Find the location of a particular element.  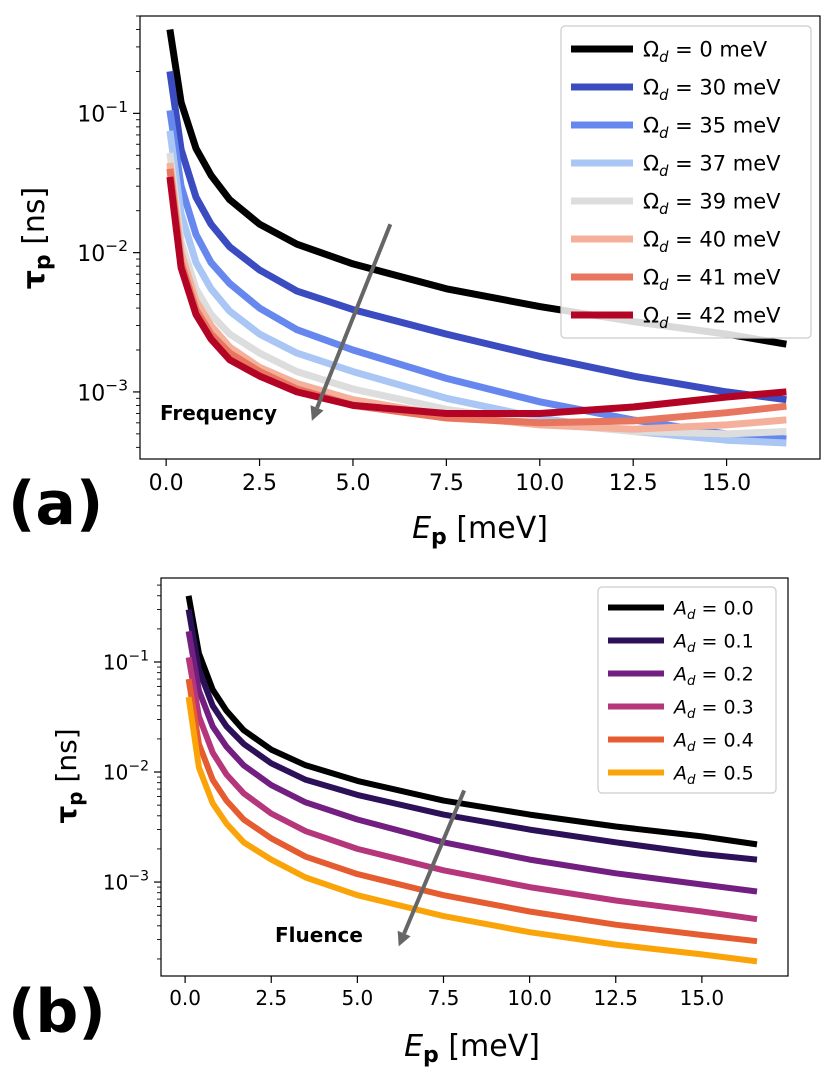

panel-a-y-axis-label: τp [ns] is located at coordinates (36, 238).